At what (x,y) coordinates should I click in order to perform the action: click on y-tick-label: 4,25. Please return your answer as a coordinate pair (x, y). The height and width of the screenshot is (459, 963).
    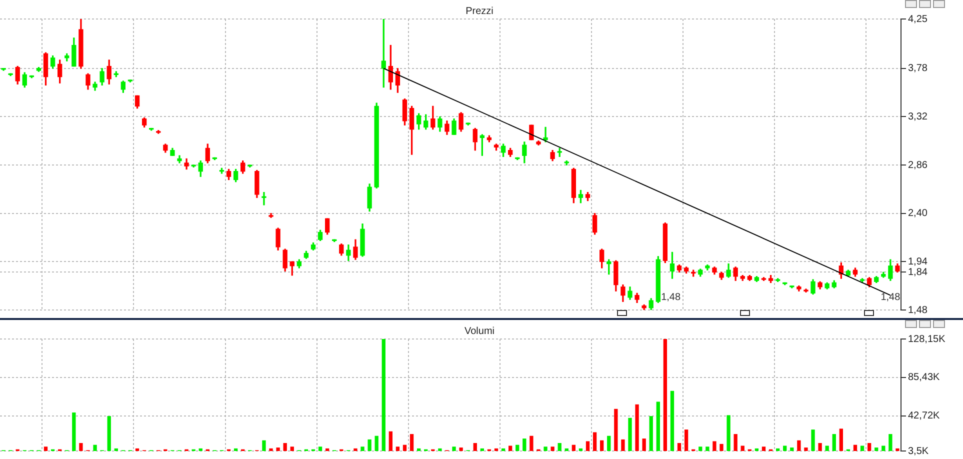
    Looking at the image, I should click on (918, 19).